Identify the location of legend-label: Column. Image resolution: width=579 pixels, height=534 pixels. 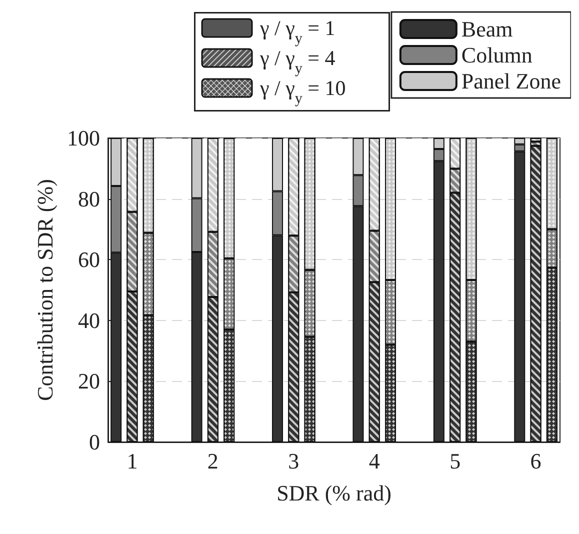
(496, 55).